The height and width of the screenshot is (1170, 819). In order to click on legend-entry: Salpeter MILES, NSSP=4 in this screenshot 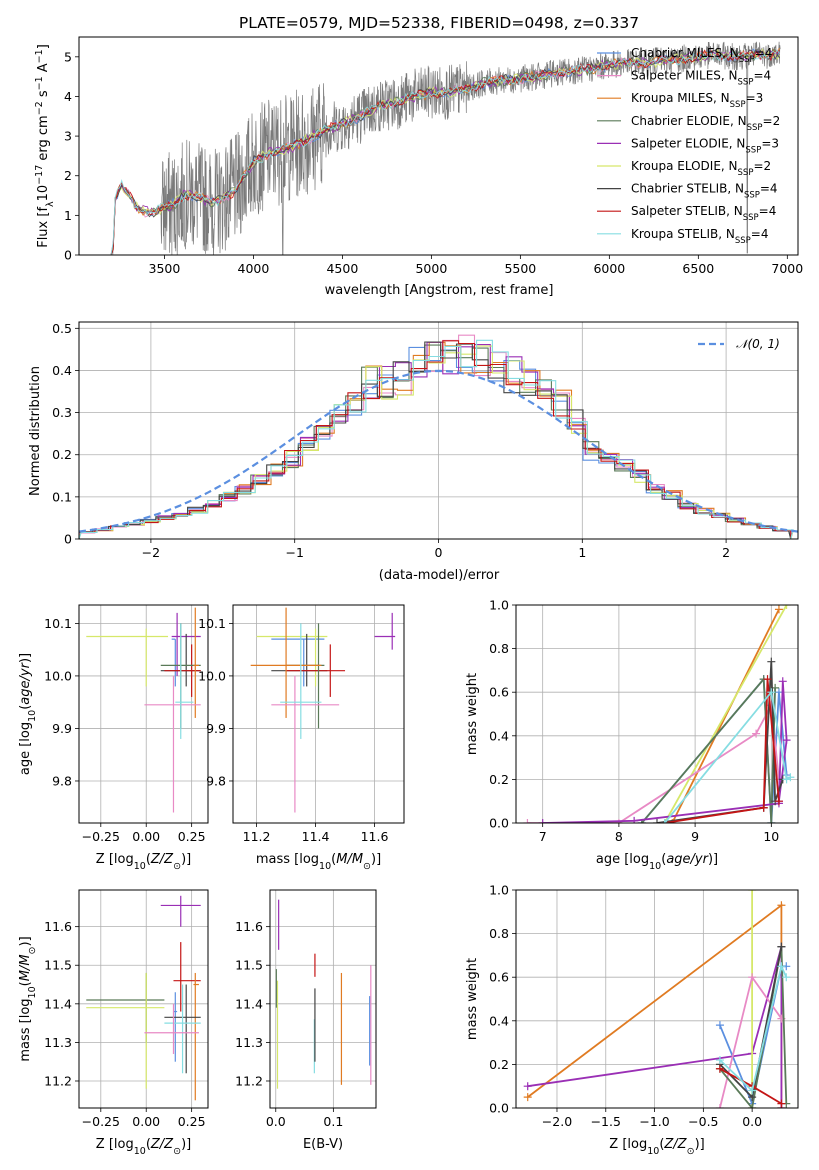, I will do `click(701, 78)`.